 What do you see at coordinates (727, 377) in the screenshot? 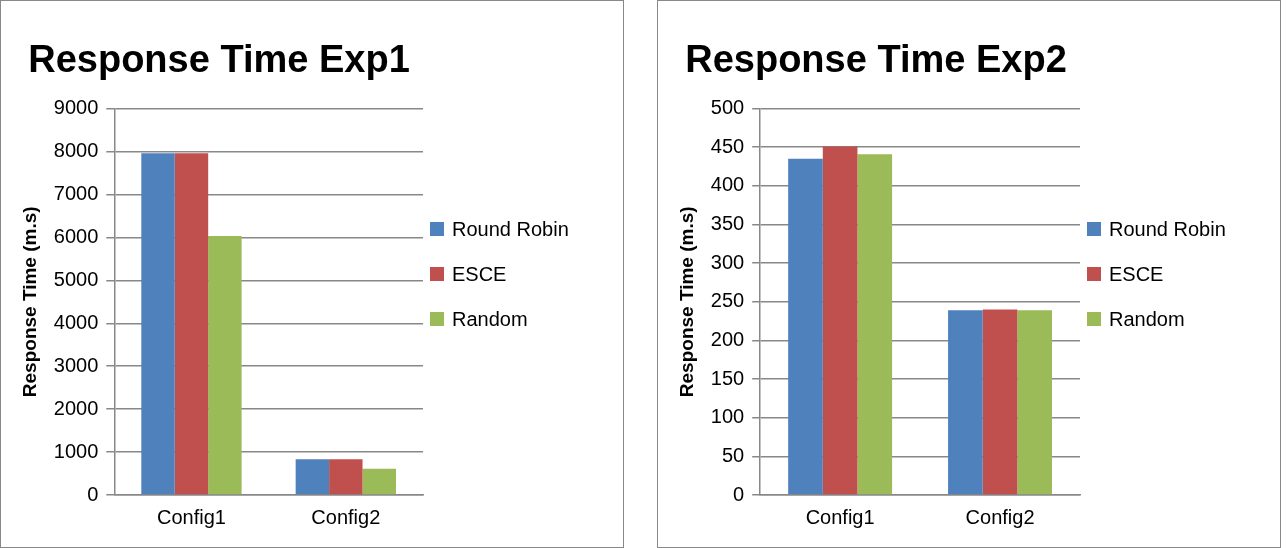
I see `y-tick-label: 150` at bounding box center [727, 377].